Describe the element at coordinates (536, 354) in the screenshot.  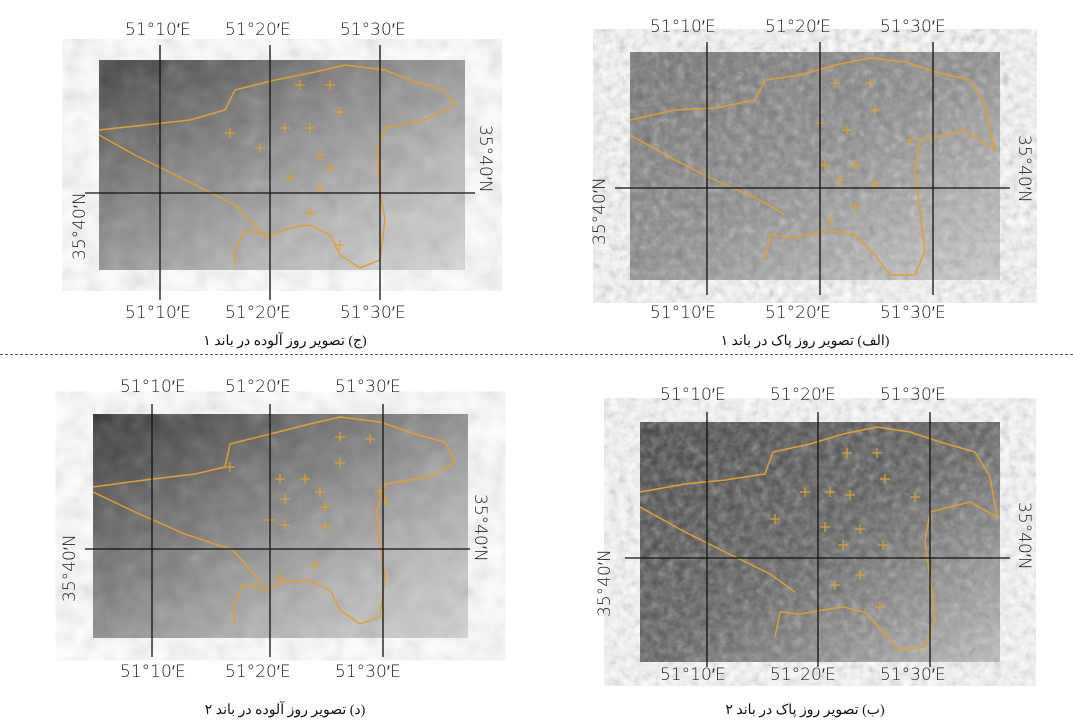
I see `panel-divider` at that location.